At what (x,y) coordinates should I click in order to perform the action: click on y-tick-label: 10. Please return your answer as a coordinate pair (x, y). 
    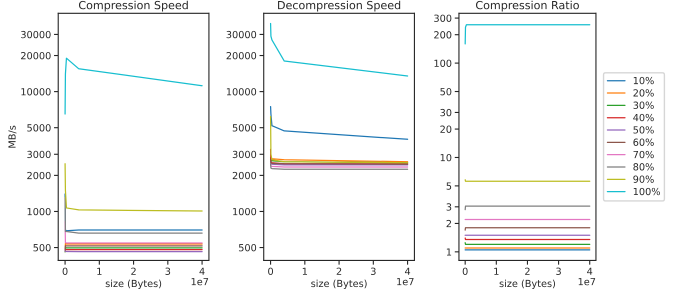
    Looking at the image, I should click on (446, 158).